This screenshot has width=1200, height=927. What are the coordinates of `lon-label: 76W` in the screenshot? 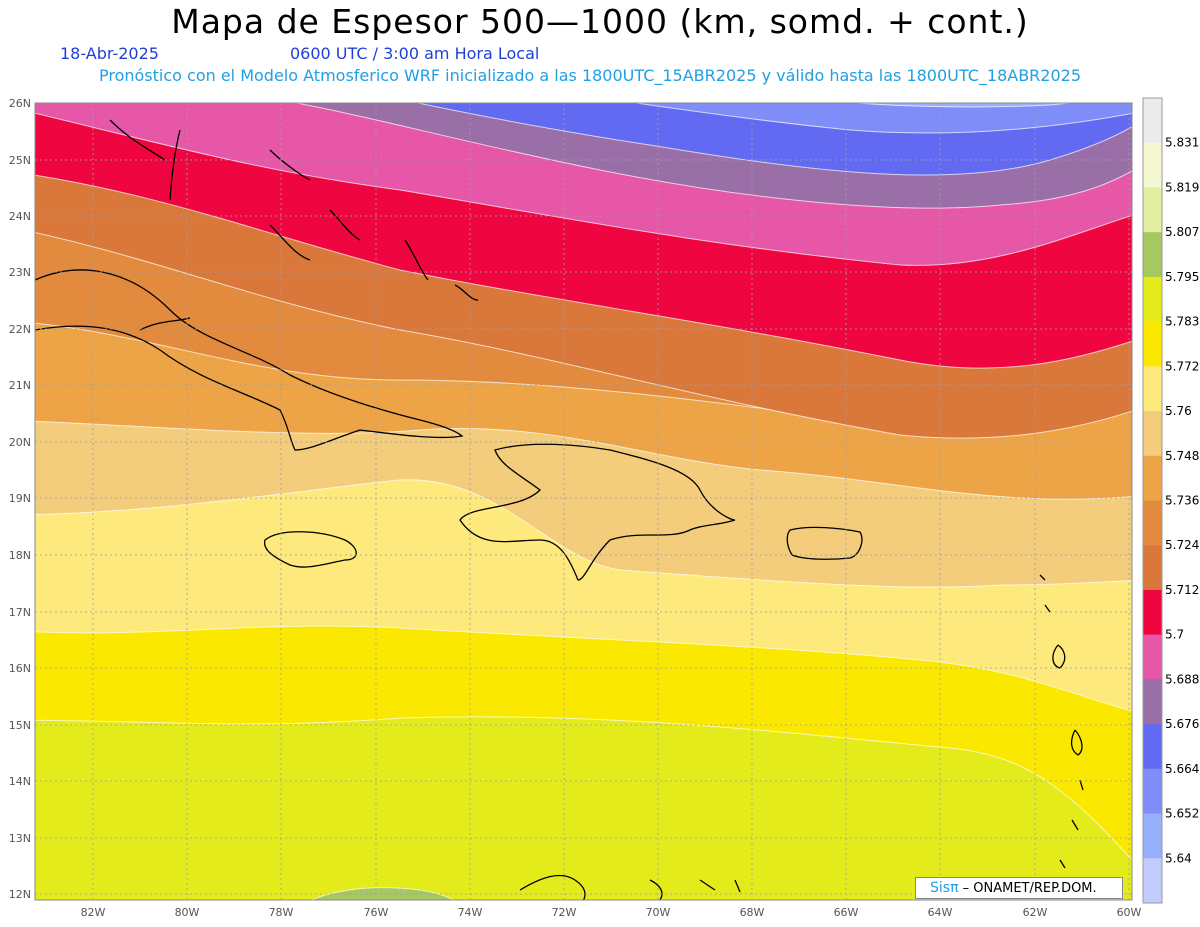 It's located at (376, 912).